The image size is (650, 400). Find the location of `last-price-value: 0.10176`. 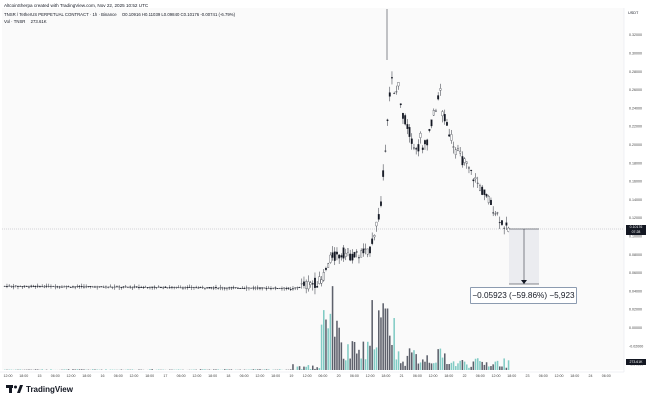

last-price-value: 0.10176 is located at coordinates (636, 227).